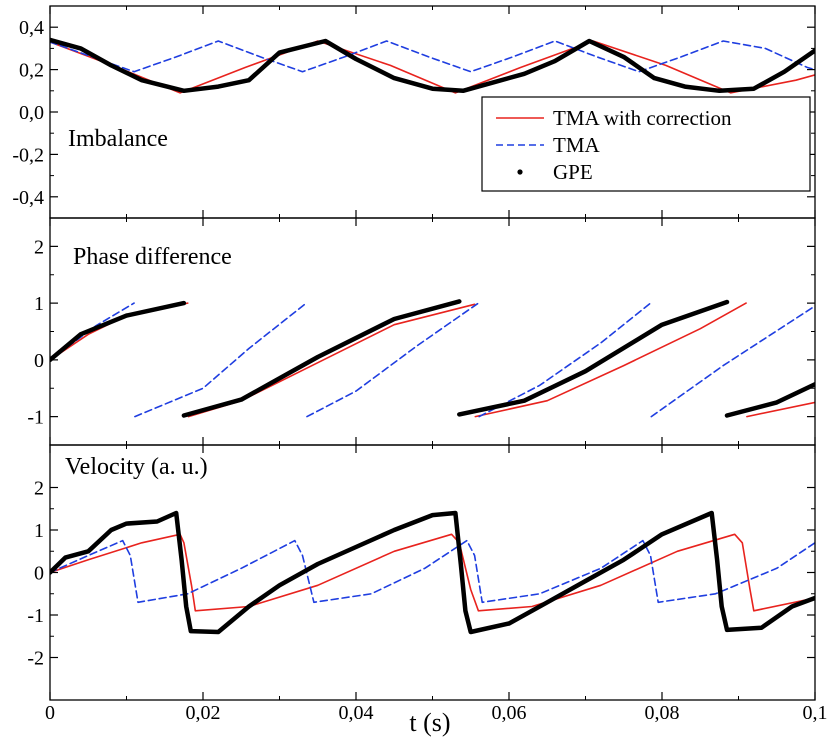  What do you see at coordinates (152, 257) in the screenshot?
I see `phase-panel-label: Phase difference` at bounding box center [152, 257].